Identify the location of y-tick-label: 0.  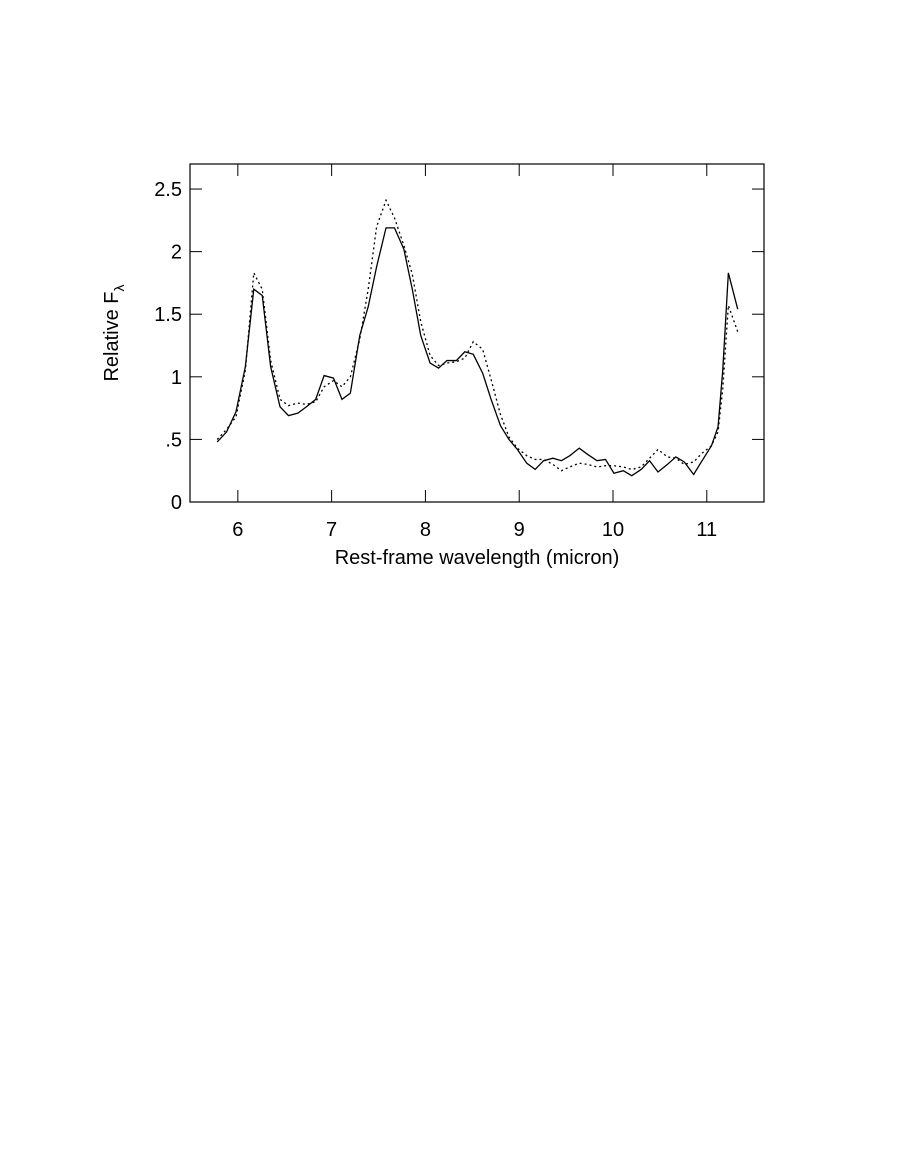
(176, 503).